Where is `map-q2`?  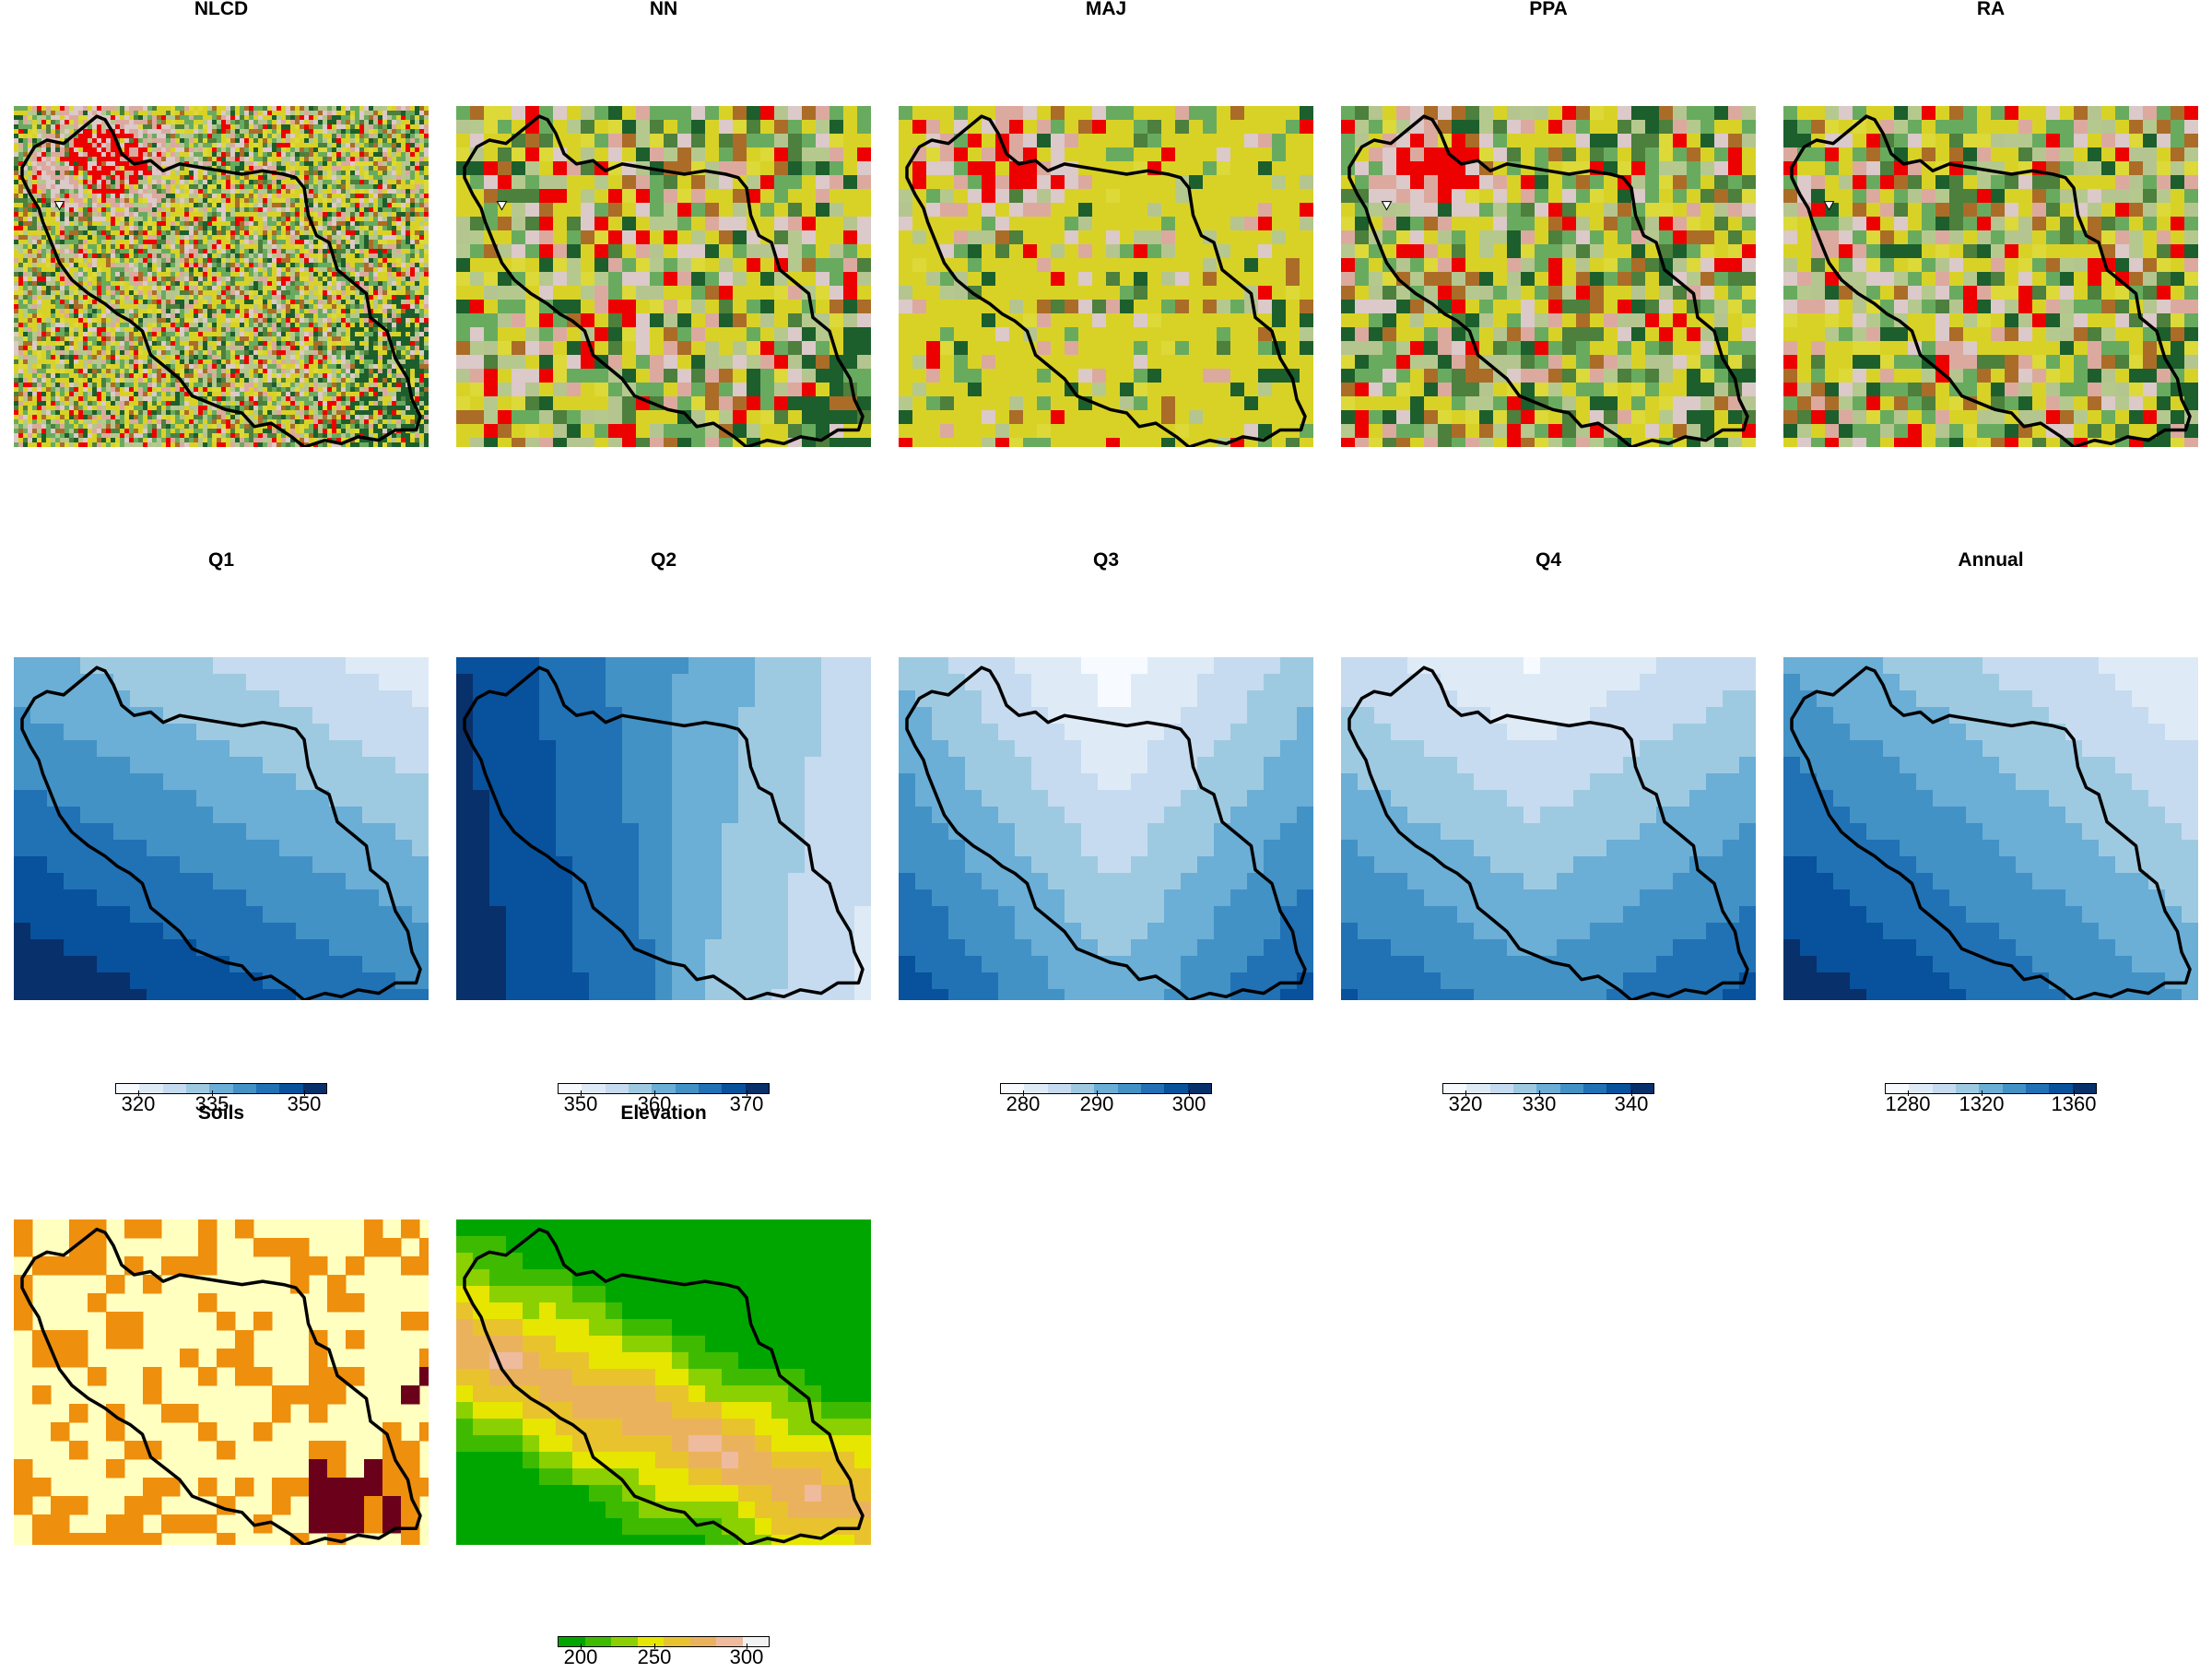
map-q2 is located at coordinates (663, 829).